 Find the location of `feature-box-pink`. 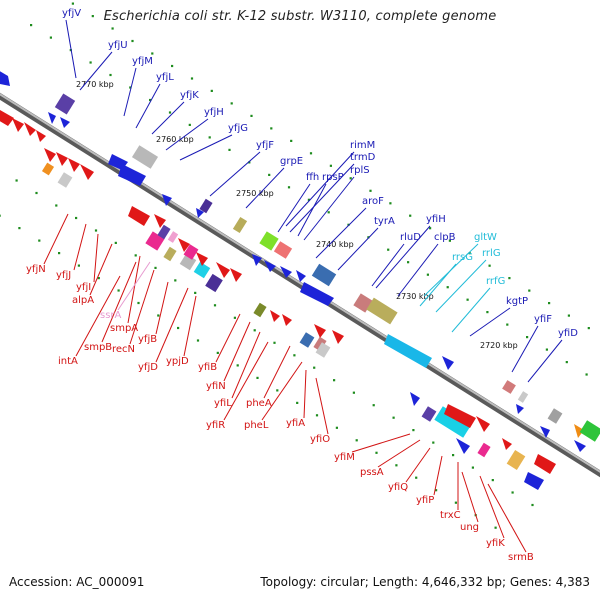

feature-box-pink is located at coordinates (173, 237).